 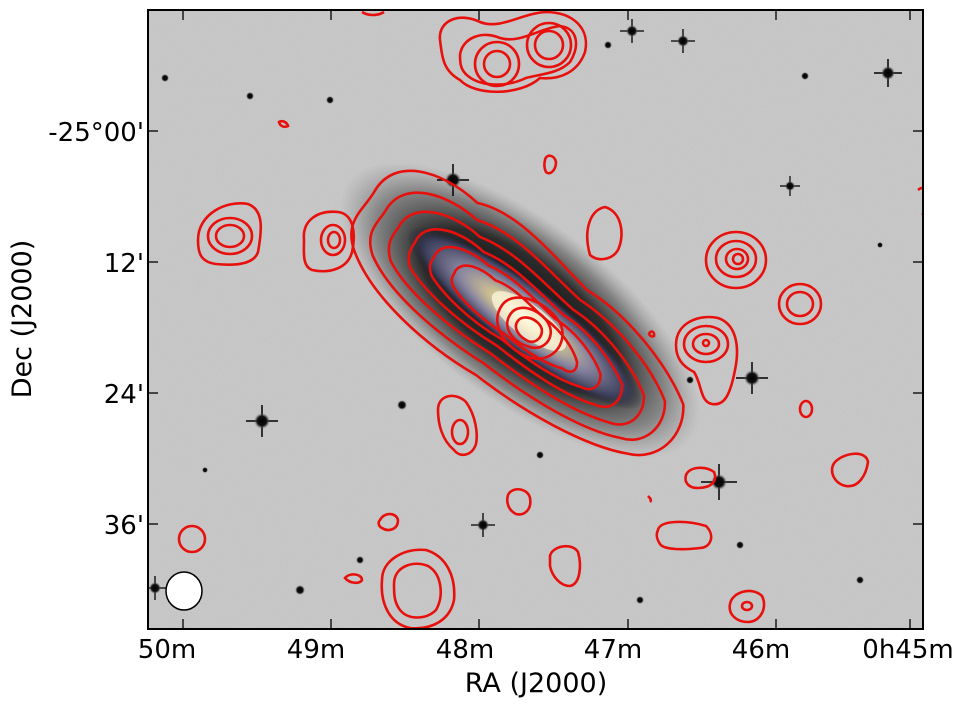 I want to click on y-tick-label: 36', so click(x=124, y=526).